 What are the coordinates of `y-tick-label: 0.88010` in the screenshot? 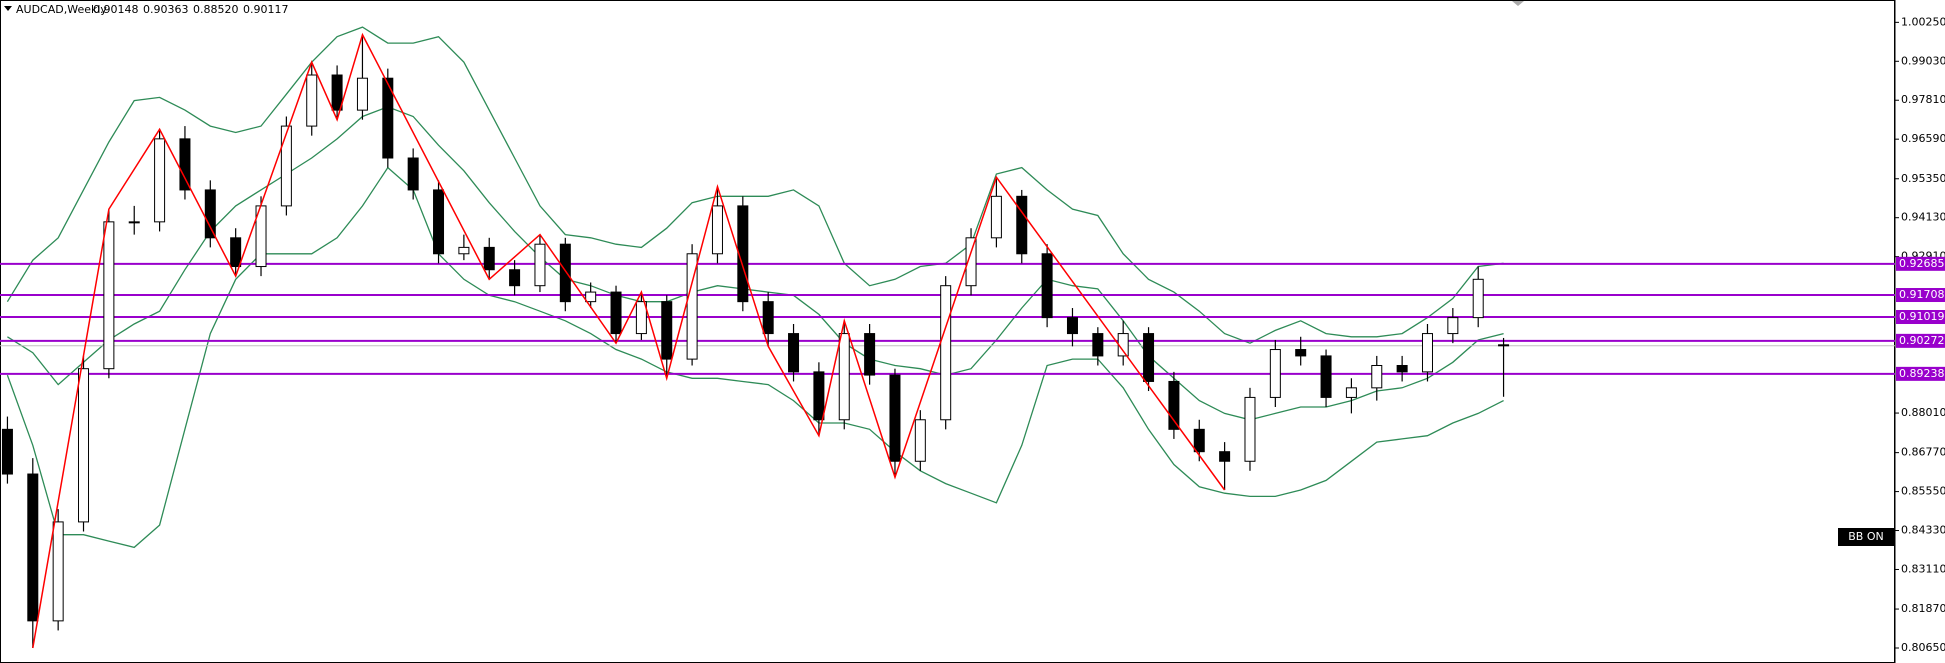 It's located at (1923, 412).